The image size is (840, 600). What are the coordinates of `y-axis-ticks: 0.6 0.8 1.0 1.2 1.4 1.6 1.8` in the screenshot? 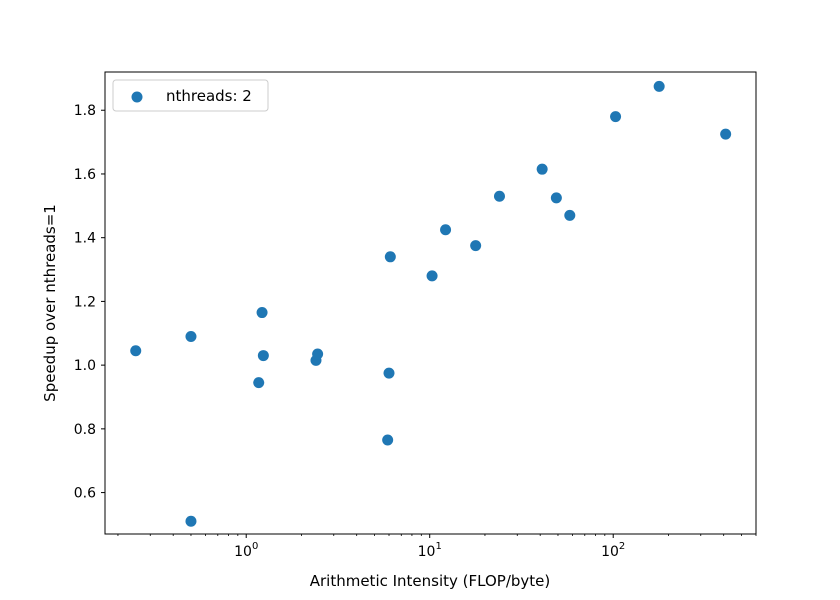 It's located at (89, 302).